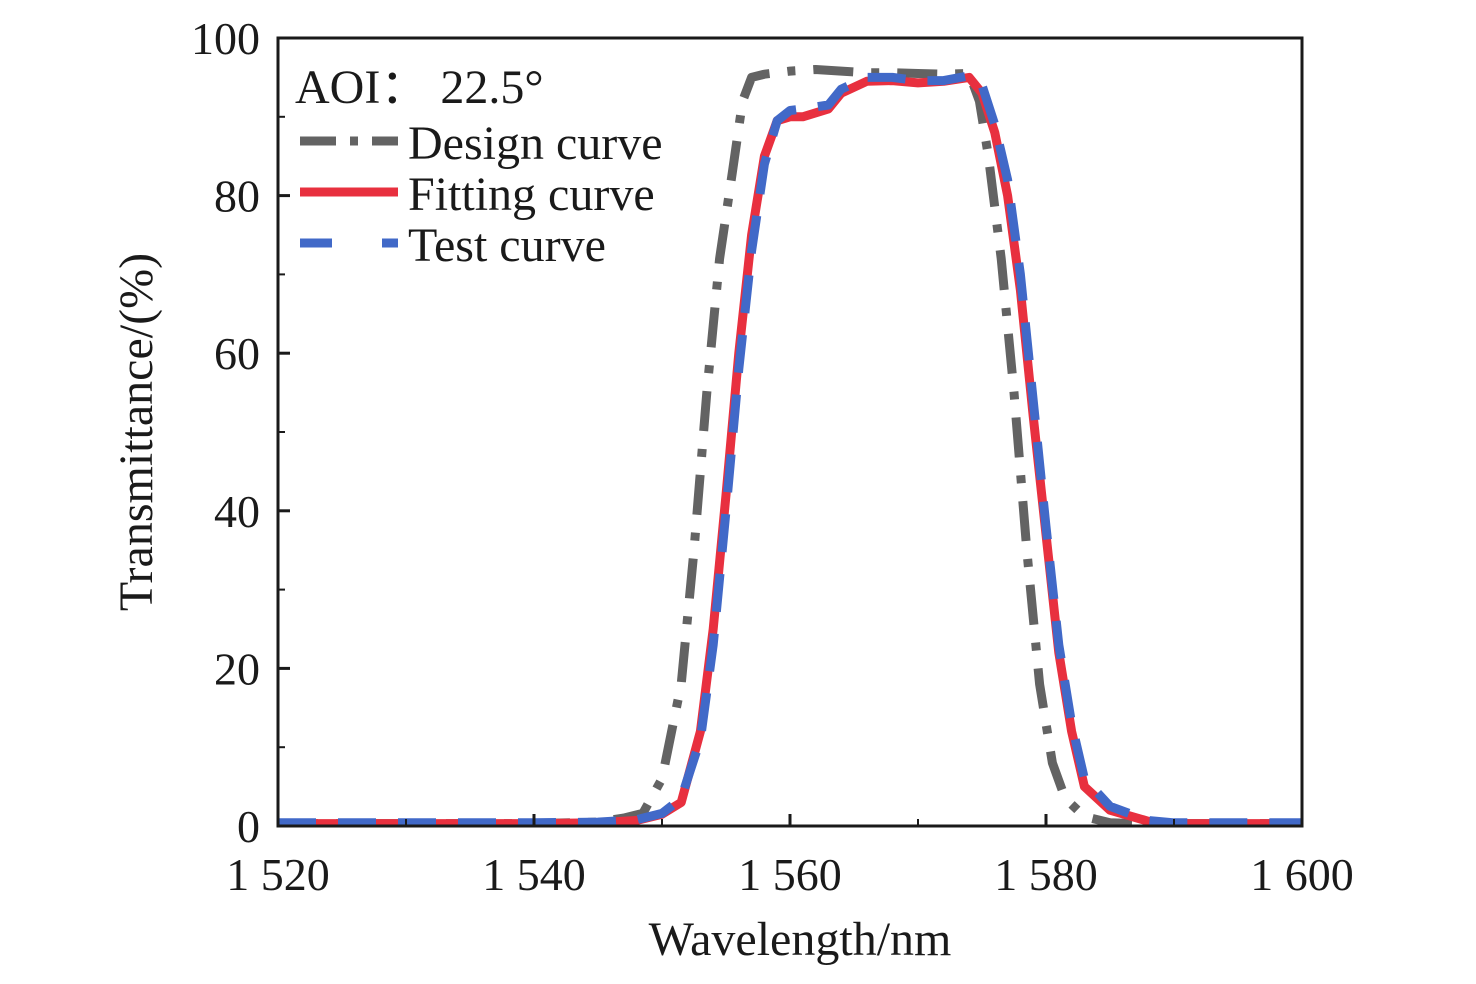 This screenshot has width=1476, height=984. I want to click on x-tick-label: 1 560, so click(790, 874).